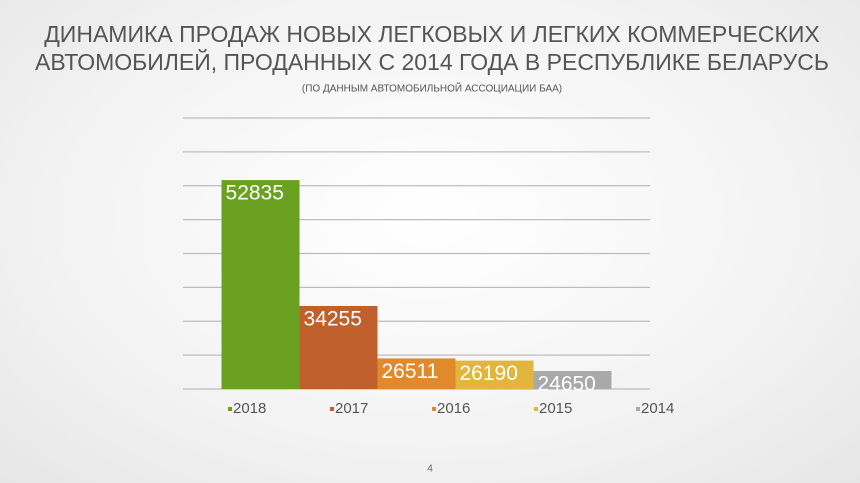 Image resolution: width=860 pixels, height=483 pixels. I want to click on legend-label: 2016, so click(453, 408).